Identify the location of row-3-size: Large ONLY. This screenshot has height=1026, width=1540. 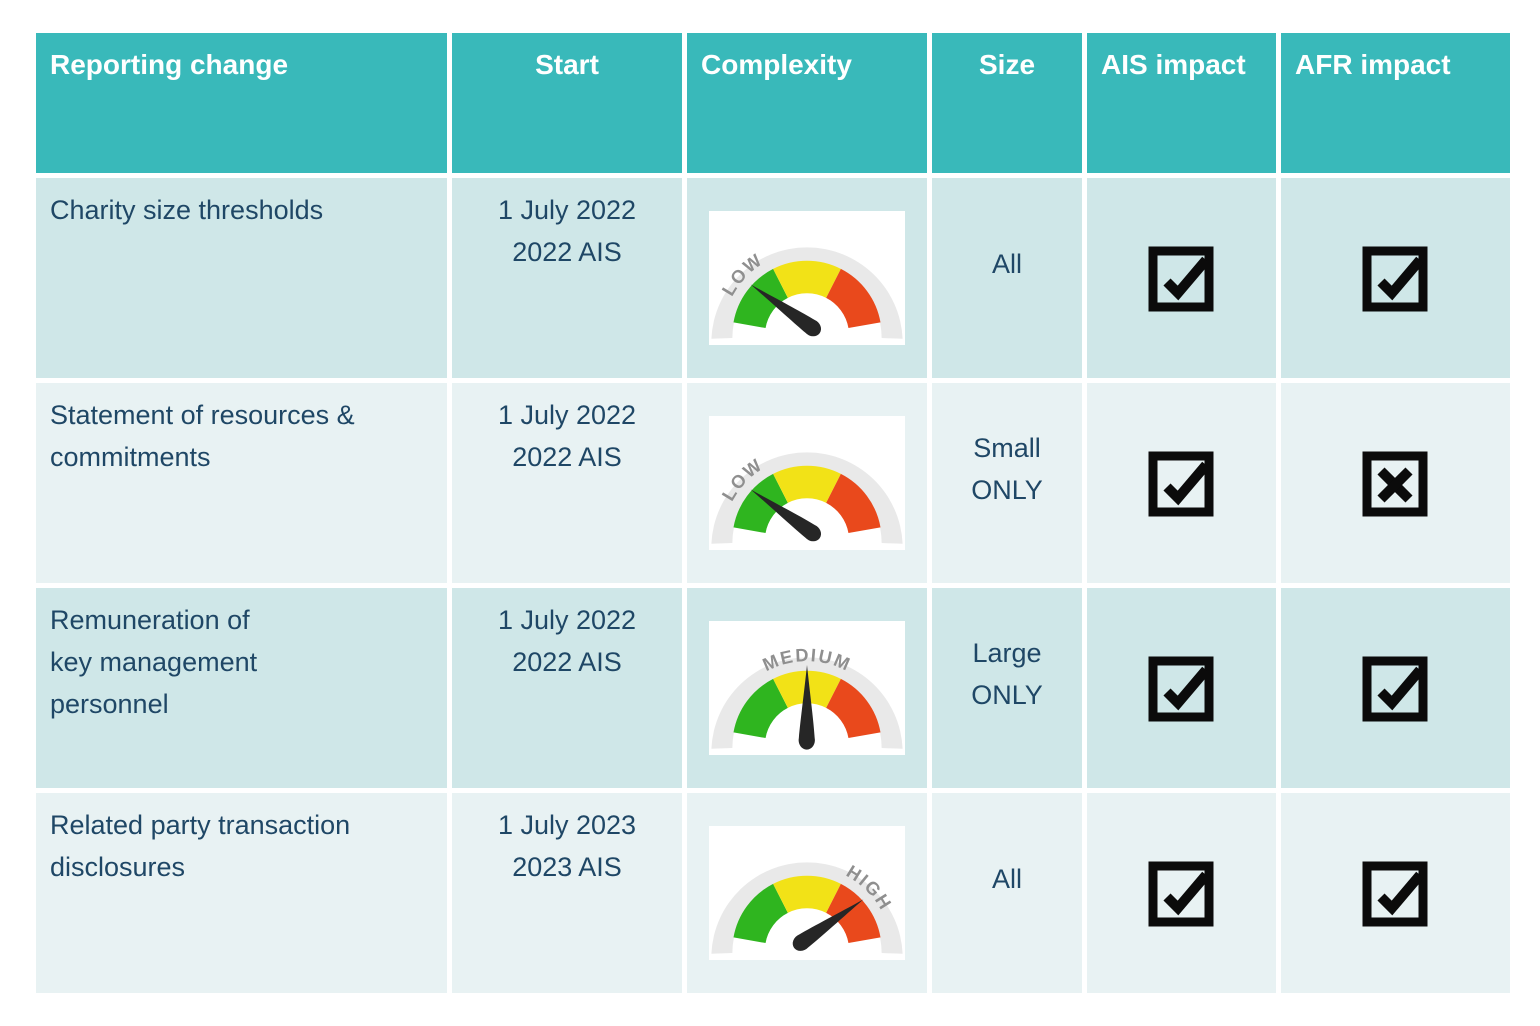
(1007, 688).